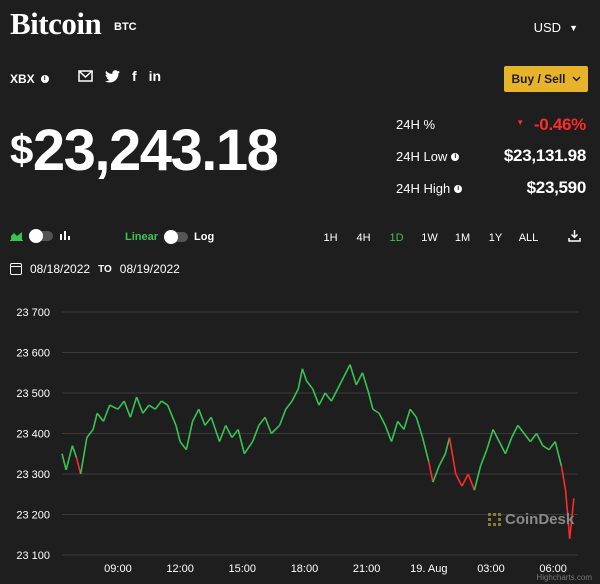 This screenshot has width=600, height=584. Describe the element at coordinates (538, 79) in the screenshot. I see `buy-sell-label: Buy / Sell` at that location.